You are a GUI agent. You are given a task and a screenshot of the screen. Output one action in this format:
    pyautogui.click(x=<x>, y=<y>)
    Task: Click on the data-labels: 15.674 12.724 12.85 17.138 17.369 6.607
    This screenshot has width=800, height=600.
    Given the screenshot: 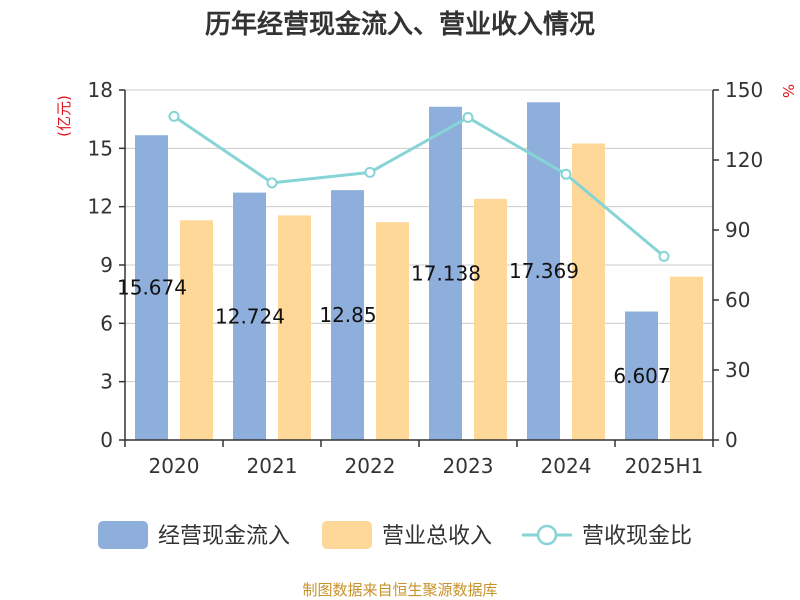 What is the action you would take?
    pyautogui.click(x=394, y=323)
    